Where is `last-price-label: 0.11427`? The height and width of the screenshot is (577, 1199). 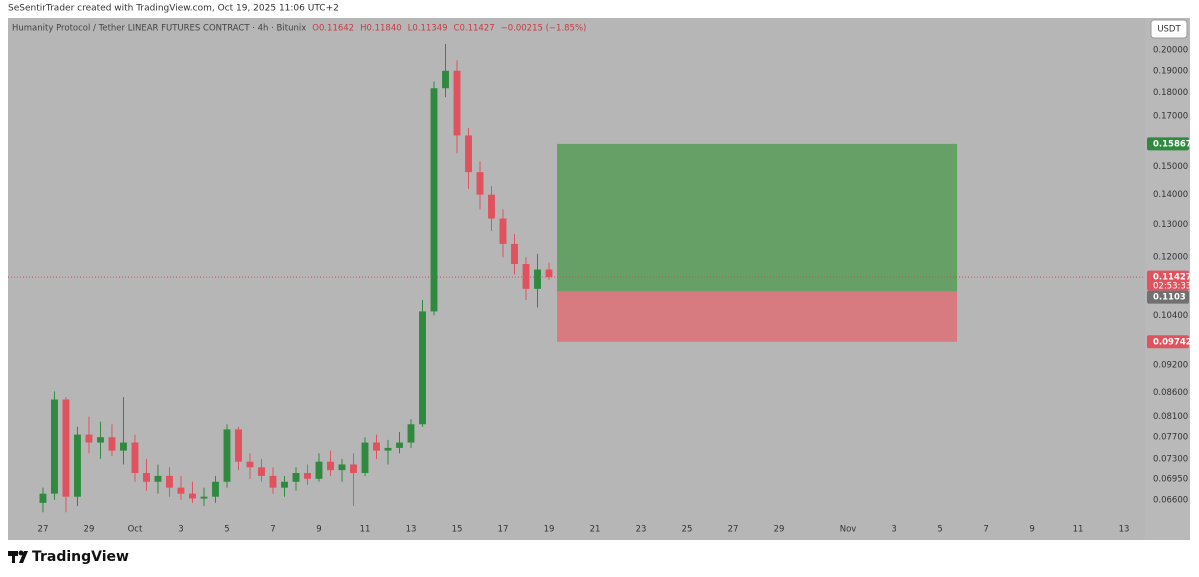
last-price-label: 0.11427 is located at coordinates (1172, 278).